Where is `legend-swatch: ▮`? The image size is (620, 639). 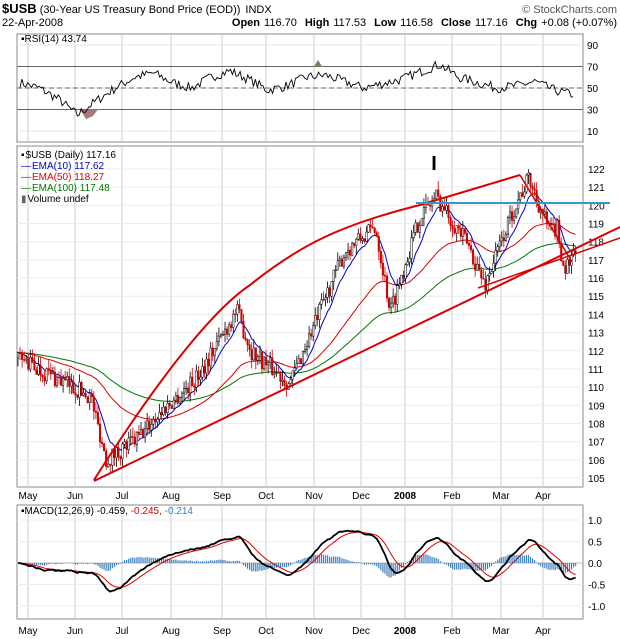 legend-swatch: ▮ is located at coordinates (24, 199).